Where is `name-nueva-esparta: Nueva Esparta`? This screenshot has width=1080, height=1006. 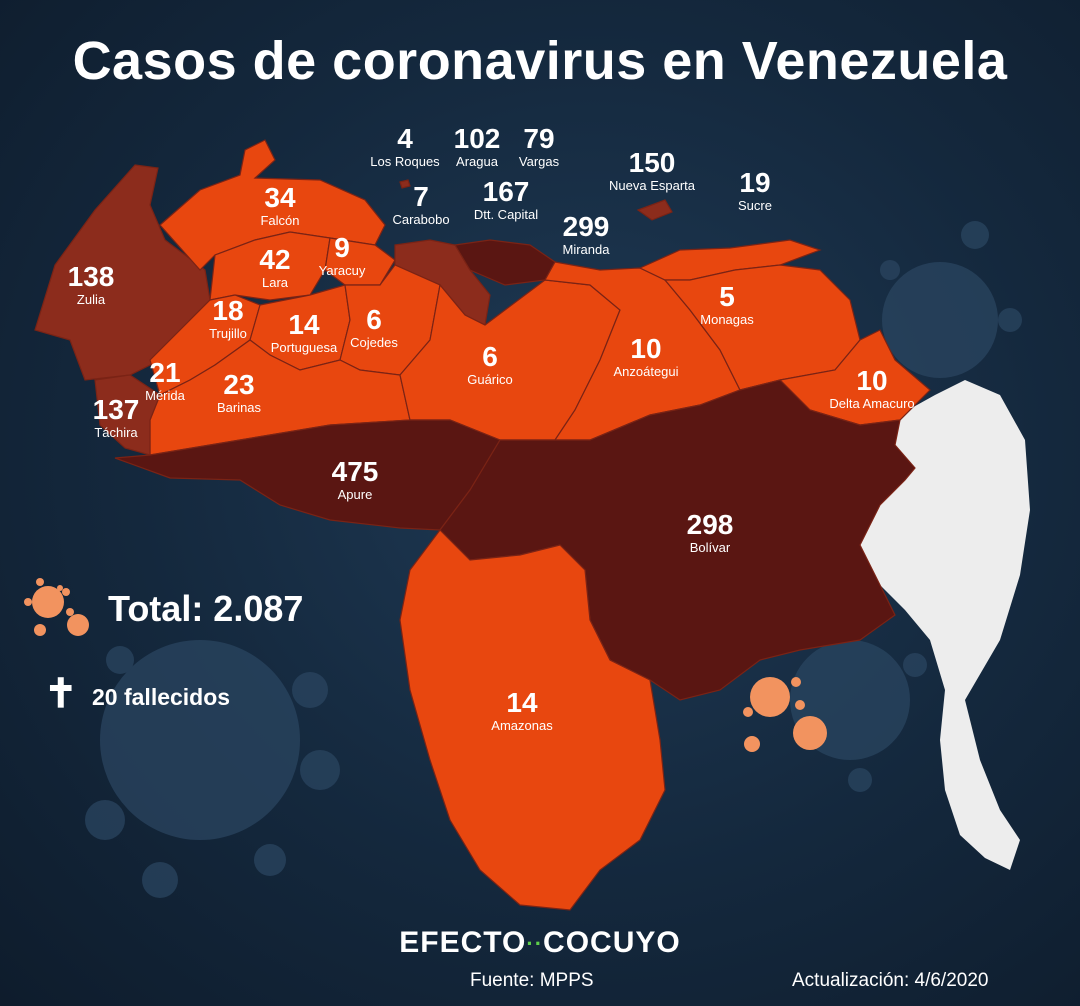
name-nueva-esparta: Nueva Esparta is located at coordinates (652, 185).